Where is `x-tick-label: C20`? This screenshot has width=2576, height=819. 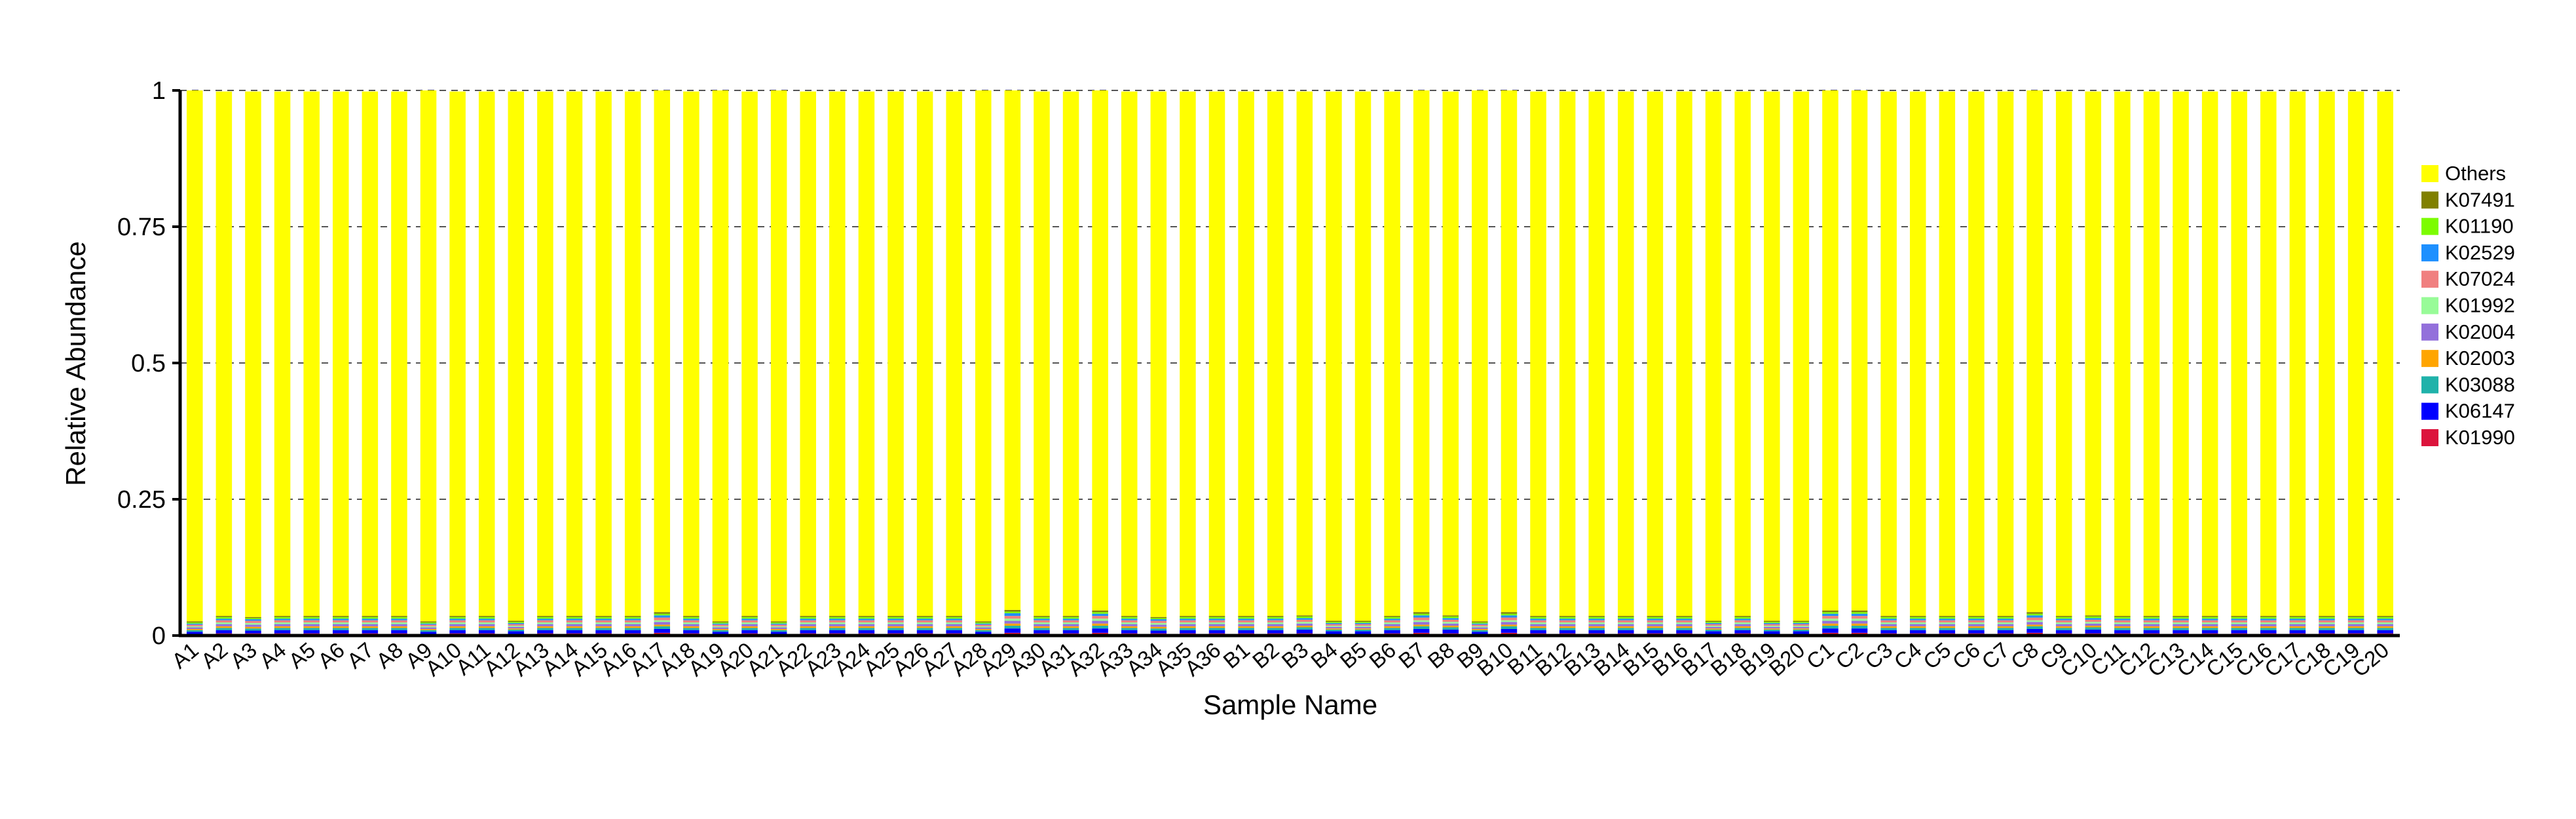
x-tick-label: C20 is located at coordinates (2370, 659).